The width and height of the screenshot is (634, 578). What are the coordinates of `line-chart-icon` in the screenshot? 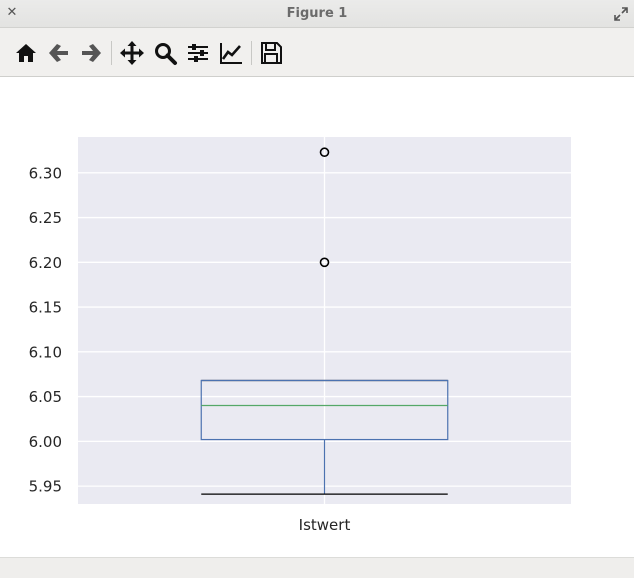 It's located at (231, 53).